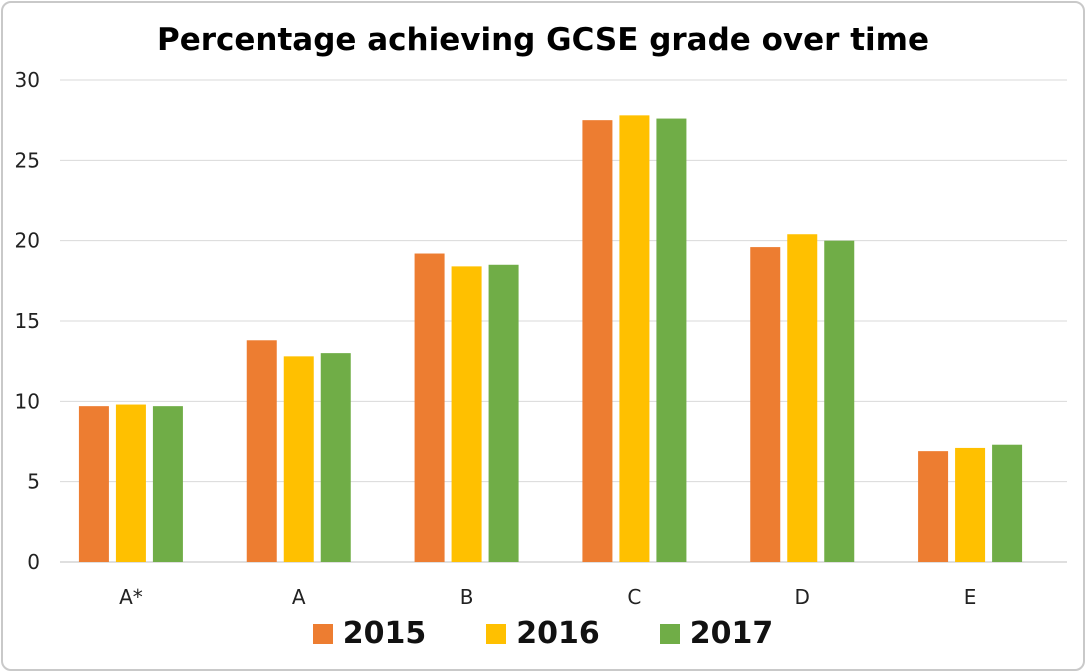 This screenshot has height=672, width=1086. I want to click on x-tick-label: A, so click(299, 597).